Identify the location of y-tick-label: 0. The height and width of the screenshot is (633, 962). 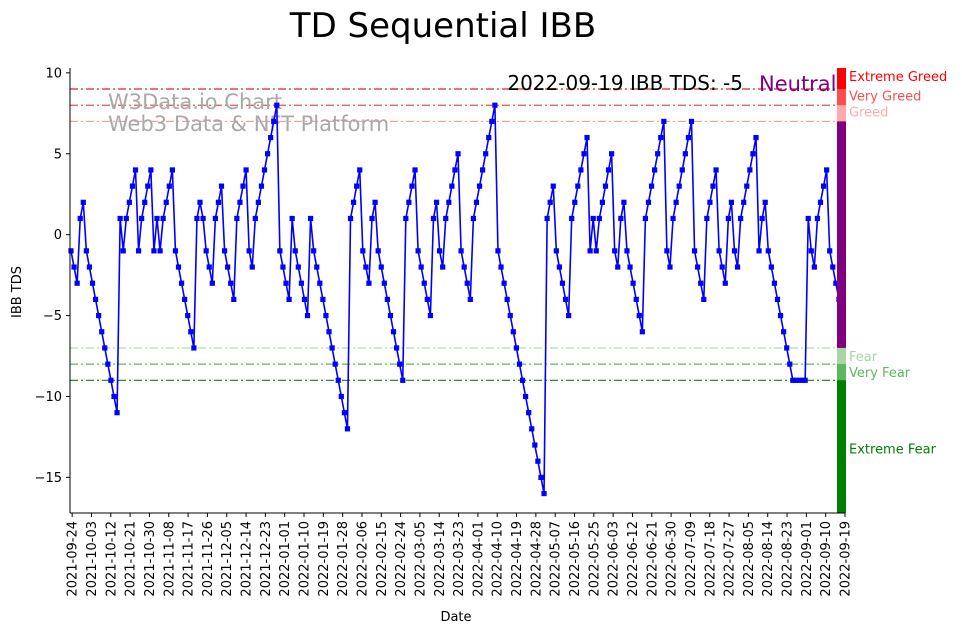
(58, 235).